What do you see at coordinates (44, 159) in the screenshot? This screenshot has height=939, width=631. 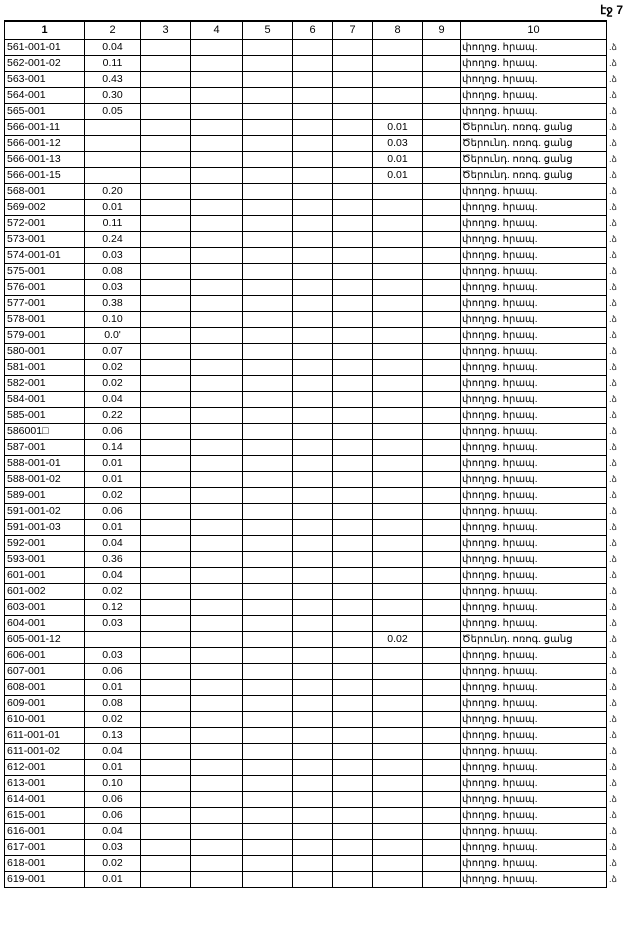 I see `parcel-id-cell: 566-001-13` at bounding box center [44, 159].